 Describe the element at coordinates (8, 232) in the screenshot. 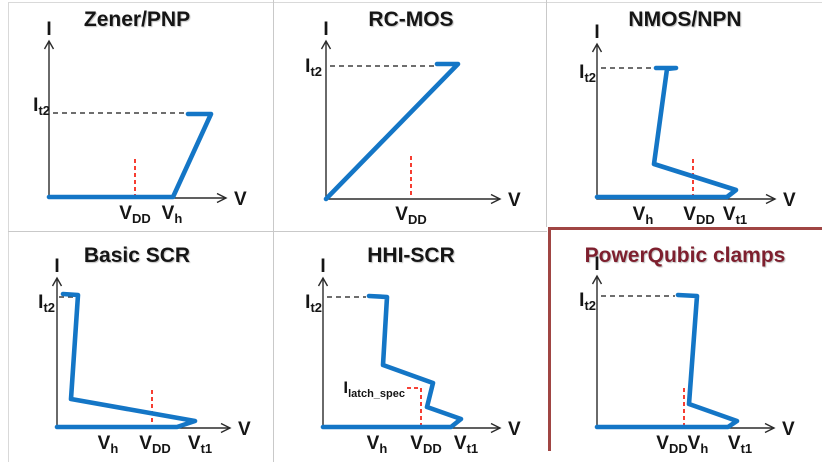

I see `slide-border-left` at that location.